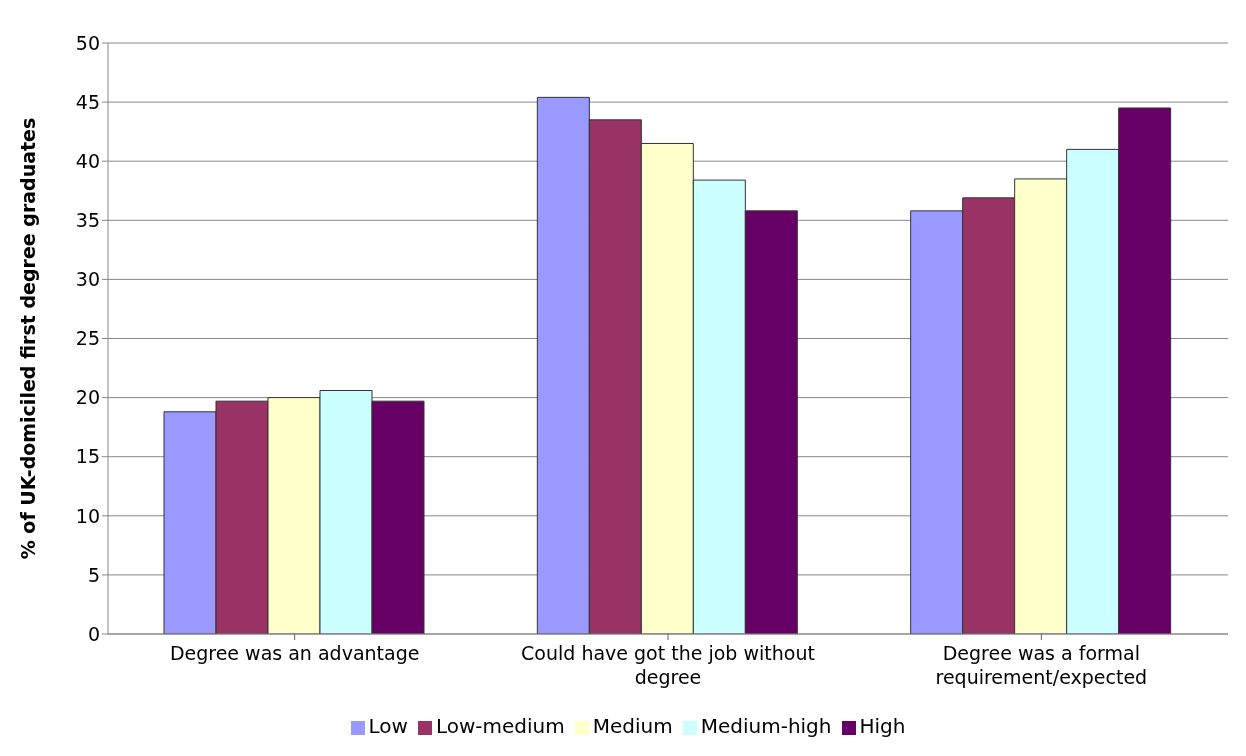 This screenshot has height=756, width=1246. I want to click on legend-label: High, so click(882, 726).